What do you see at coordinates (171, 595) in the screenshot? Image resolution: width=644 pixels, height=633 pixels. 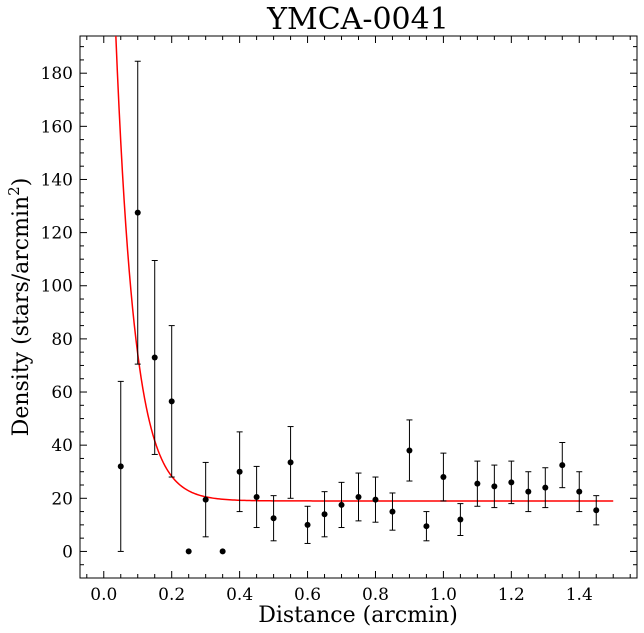 I see `x-tick-label: 0.2` at bounding box center [171, 595].